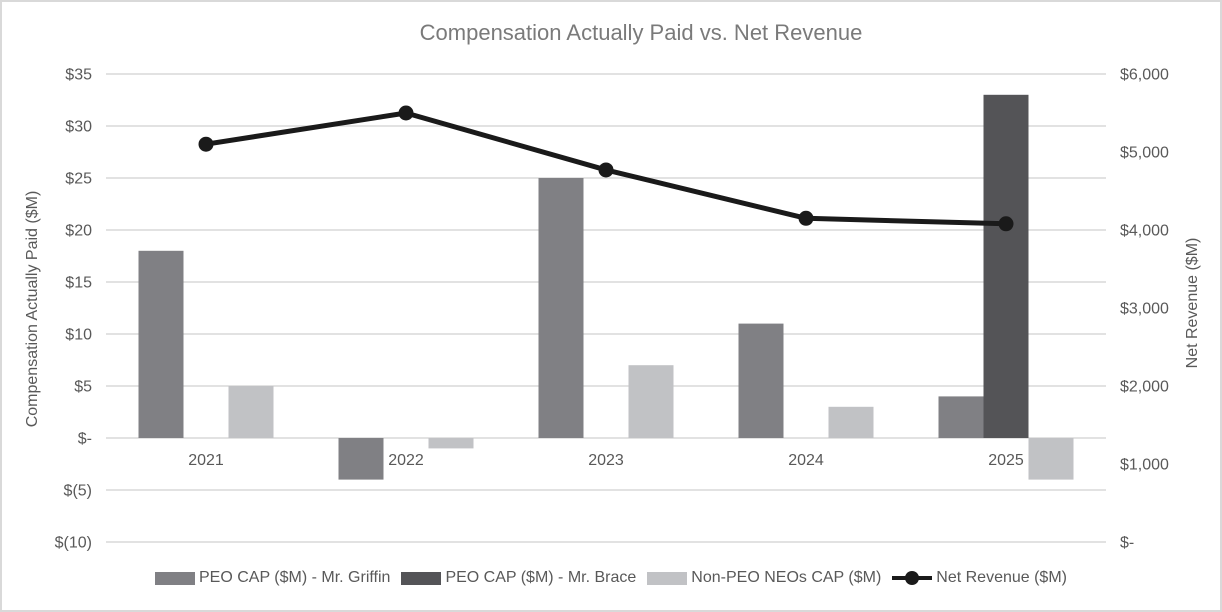  I want to click on x-axis-category-label: 2021, so click(206, 460).